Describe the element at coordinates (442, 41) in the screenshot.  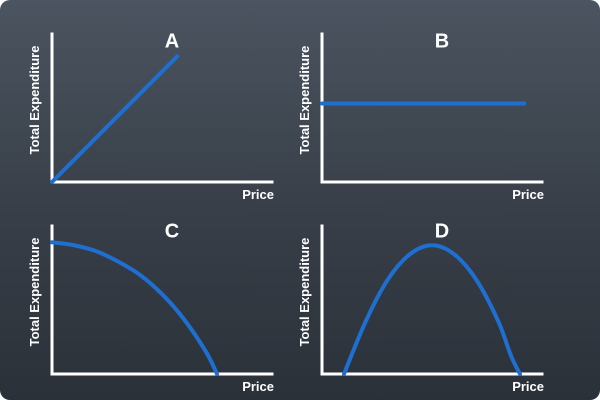
I see `panel-title: B` at that location.